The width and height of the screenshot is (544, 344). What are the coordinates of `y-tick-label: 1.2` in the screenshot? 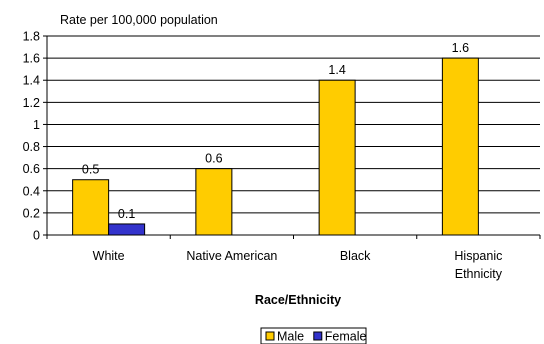 It's located at (31, 103).